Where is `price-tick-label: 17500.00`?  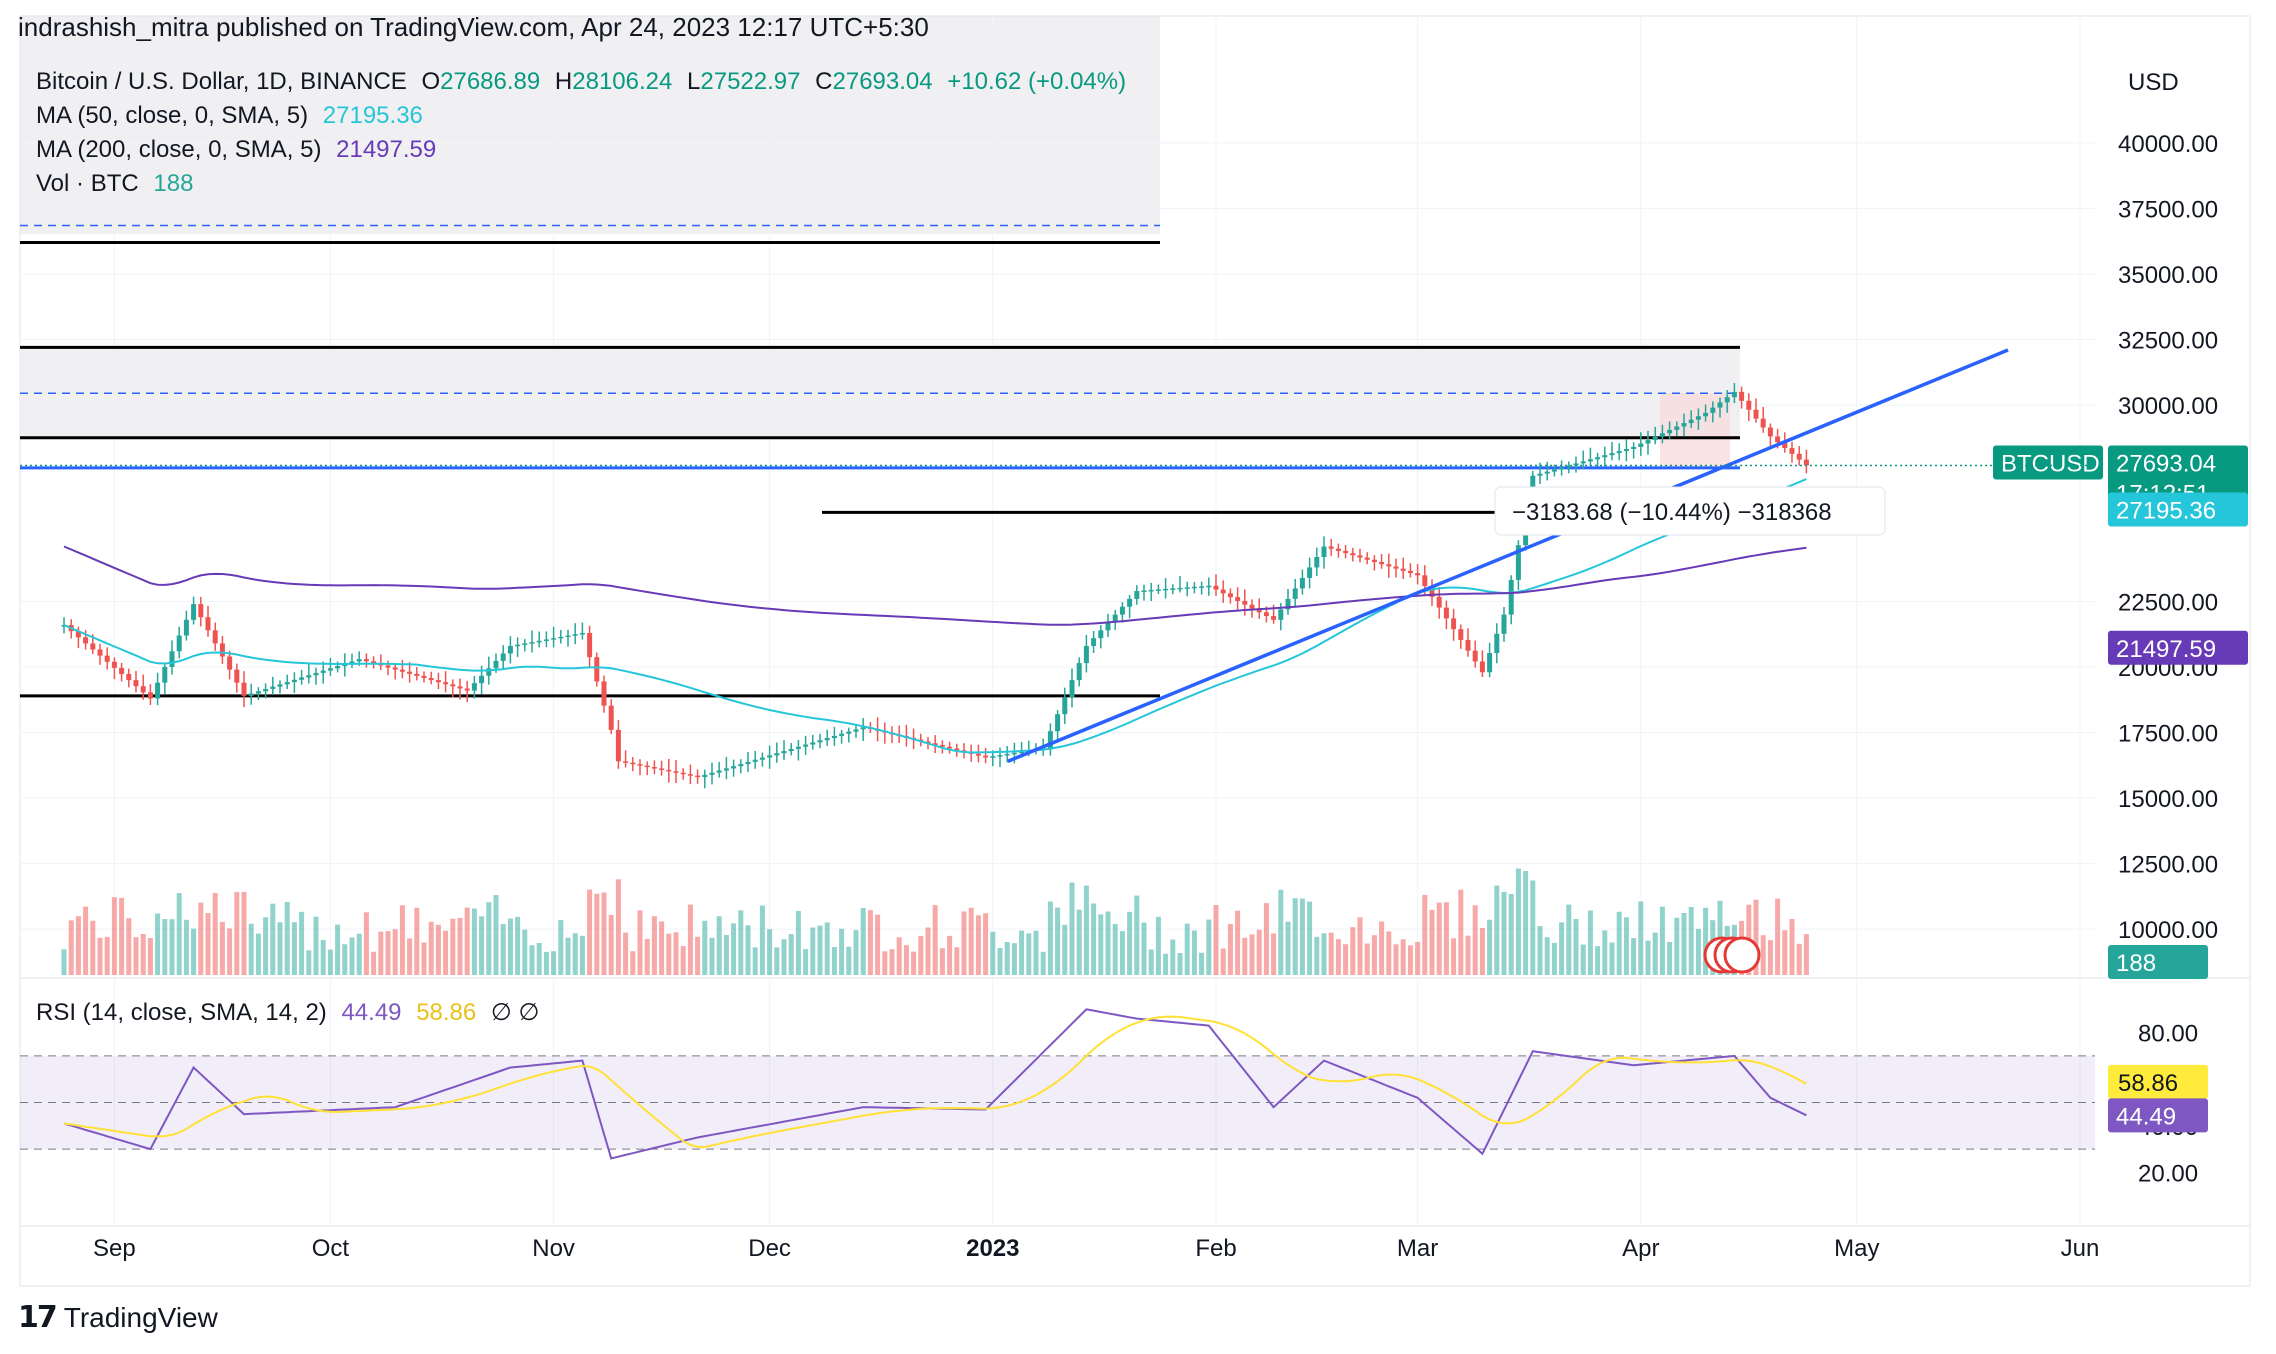 price-tick-label: 17500.00 is located at coordinates (2168, 734).